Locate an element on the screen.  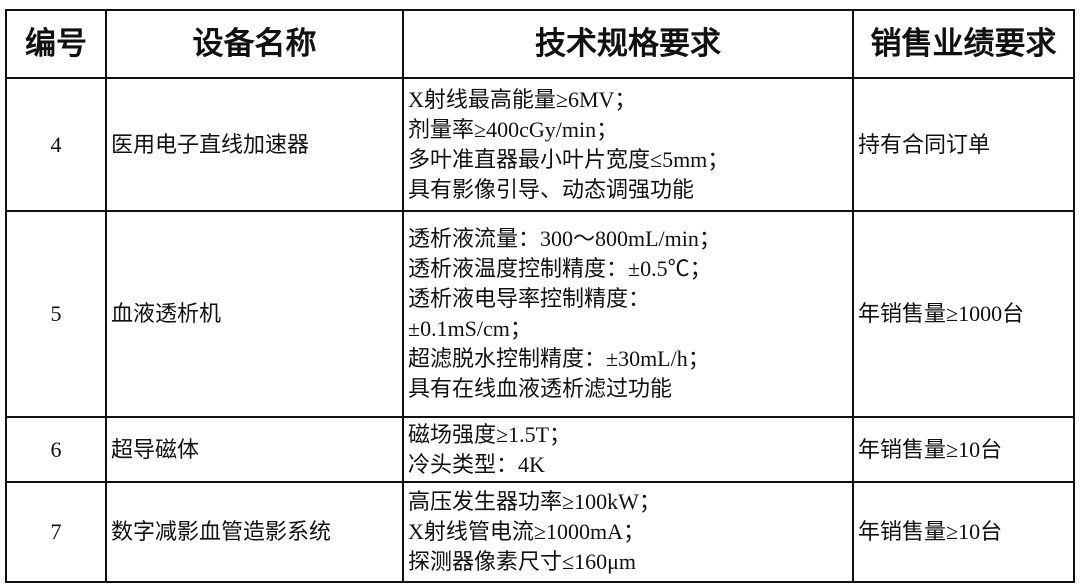
spec-line: 高压发生器功率≥100kW； is located at coordinates (534, 501).